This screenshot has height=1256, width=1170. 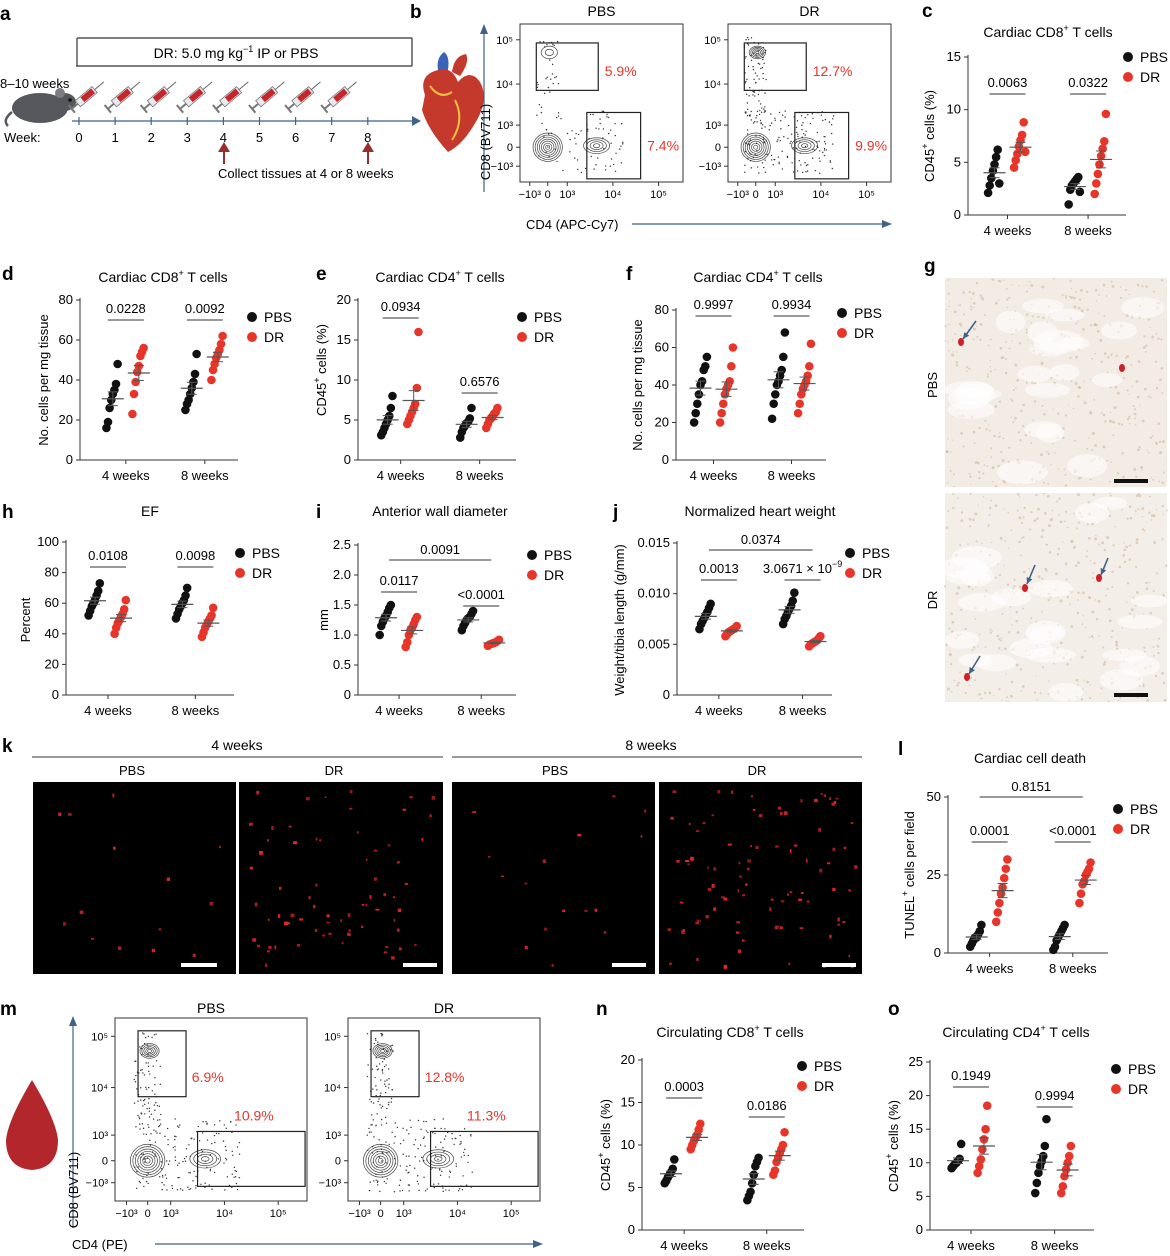 What do you see at coordinates (916, 1128) in the screenshot?
I see `y-tick-label: 15` at bounding box center [916, 1128].